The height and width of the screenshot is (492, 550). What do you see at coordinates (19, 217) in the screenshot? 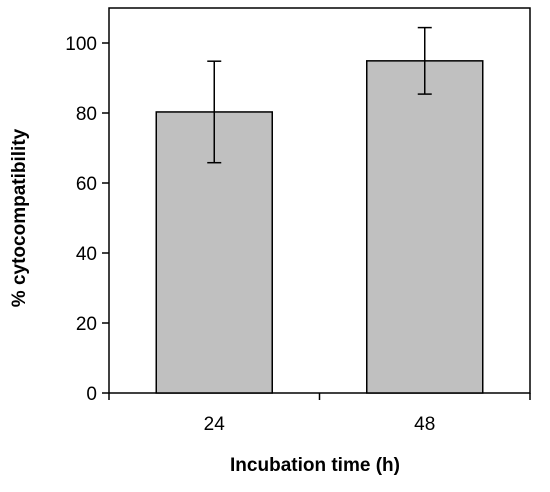
I see `y-axis-title: % cytocompatibility` at bounding box center [19, 217].